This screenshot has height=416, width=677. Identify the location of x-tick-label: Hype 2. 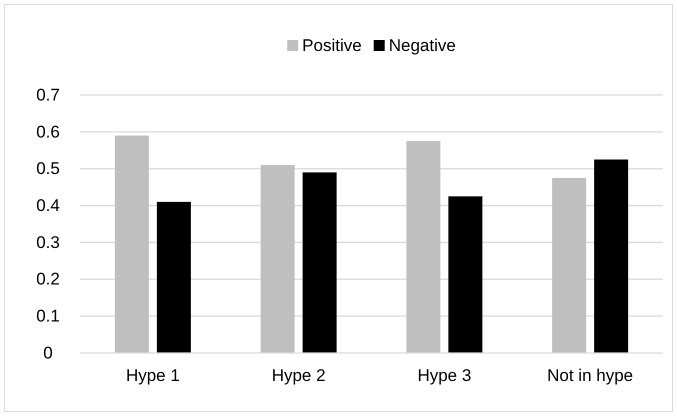
(299, 375).